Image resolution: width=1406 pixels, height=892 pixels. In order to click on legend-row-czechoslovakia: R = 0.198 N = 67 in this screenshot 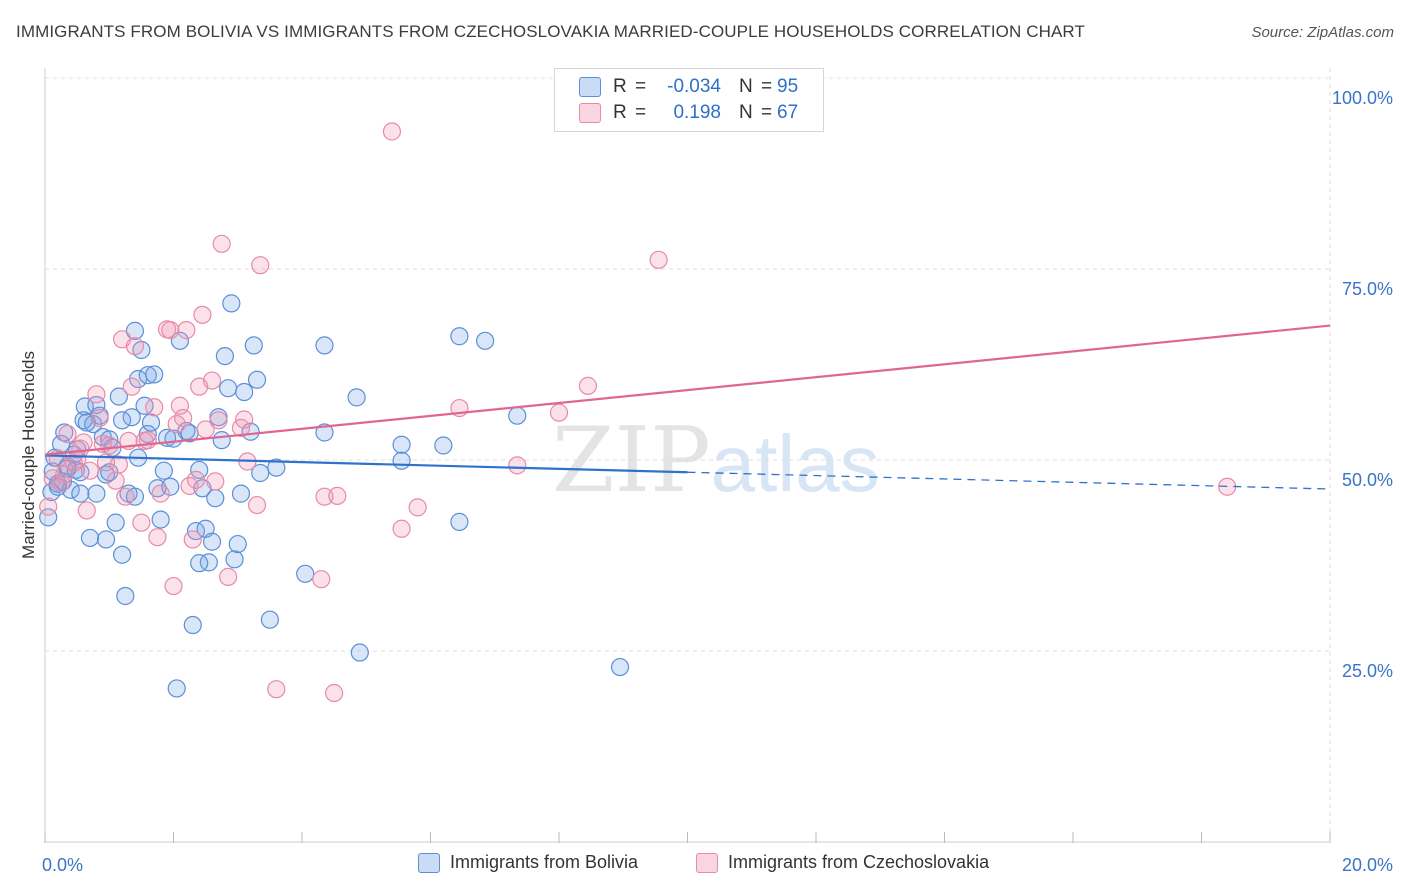, I will do `click(688, 113)`.